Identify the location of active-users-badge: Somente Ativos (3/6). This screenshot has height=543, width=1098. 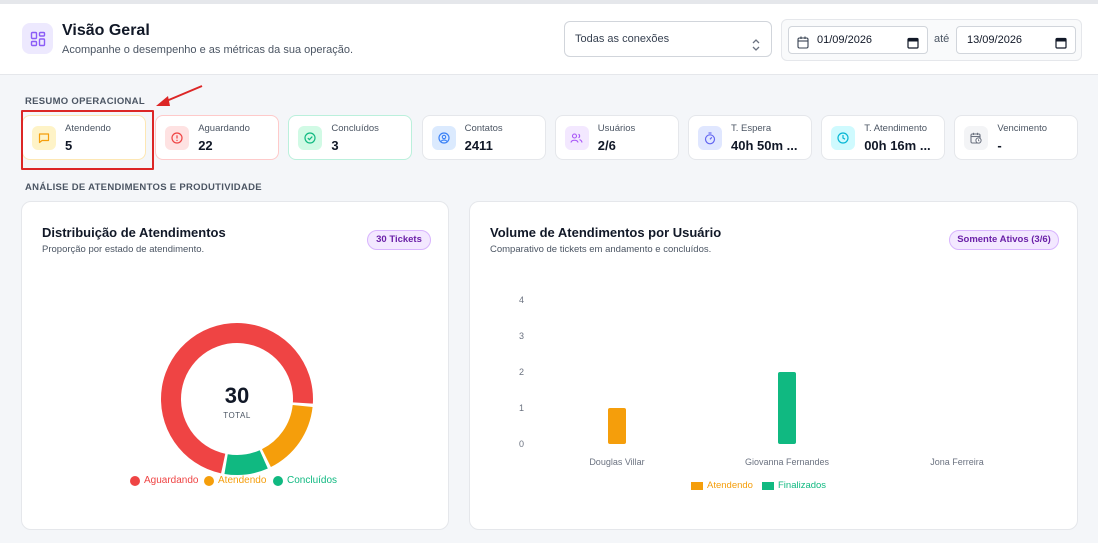
(1004, 240).